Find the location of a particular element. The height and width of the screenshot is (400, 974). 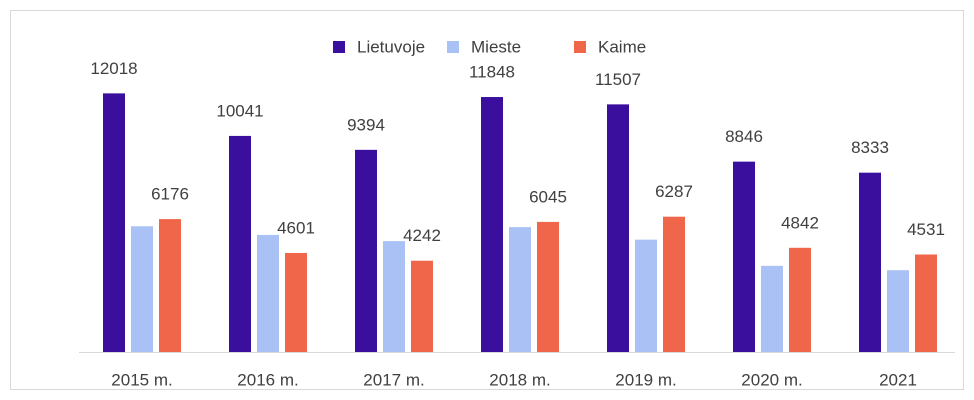

x-tick-label: 2020 m. is located at coordinates (771, 379).